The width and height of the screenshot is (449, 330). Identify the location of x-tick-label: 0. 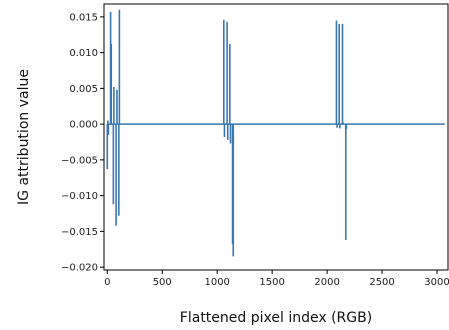
(107, 282).